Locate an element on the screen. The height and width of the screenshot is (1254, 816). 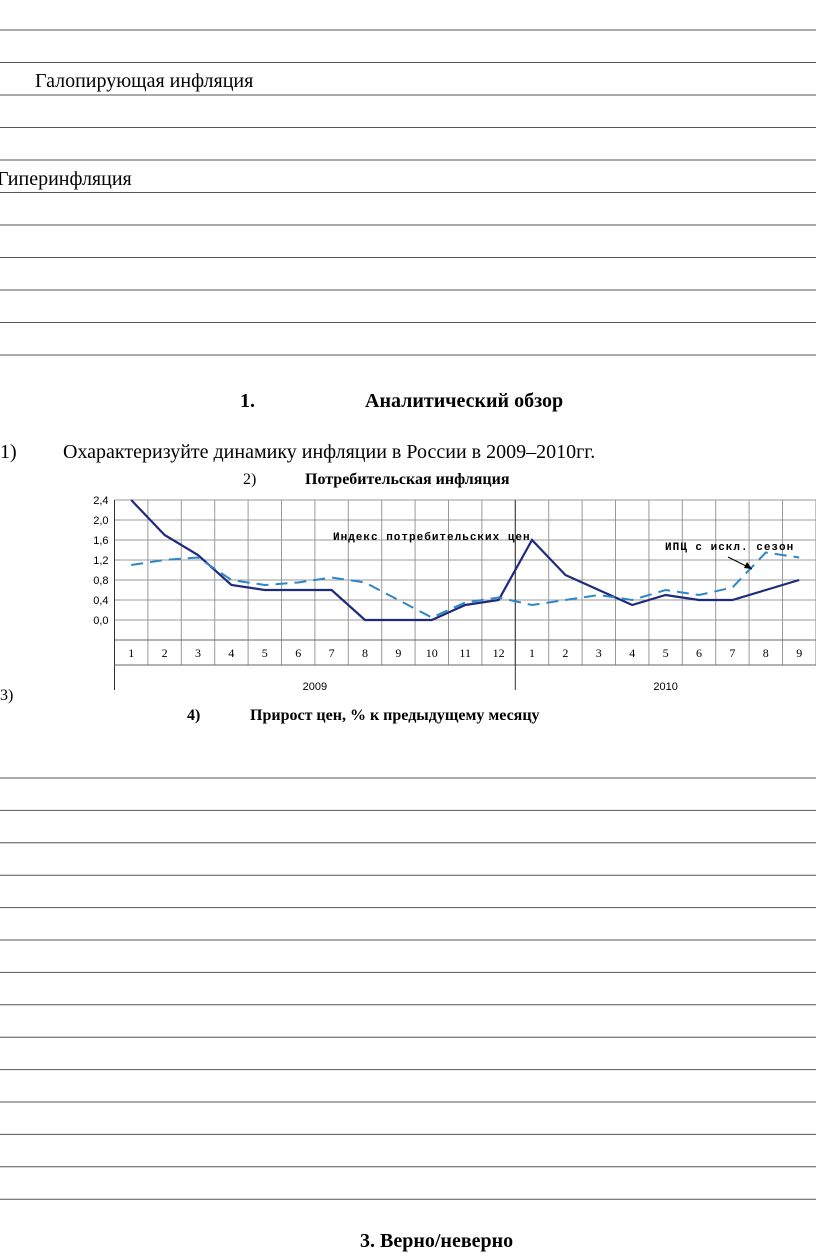
item-number: 4) is located at coordinates (193, 715).